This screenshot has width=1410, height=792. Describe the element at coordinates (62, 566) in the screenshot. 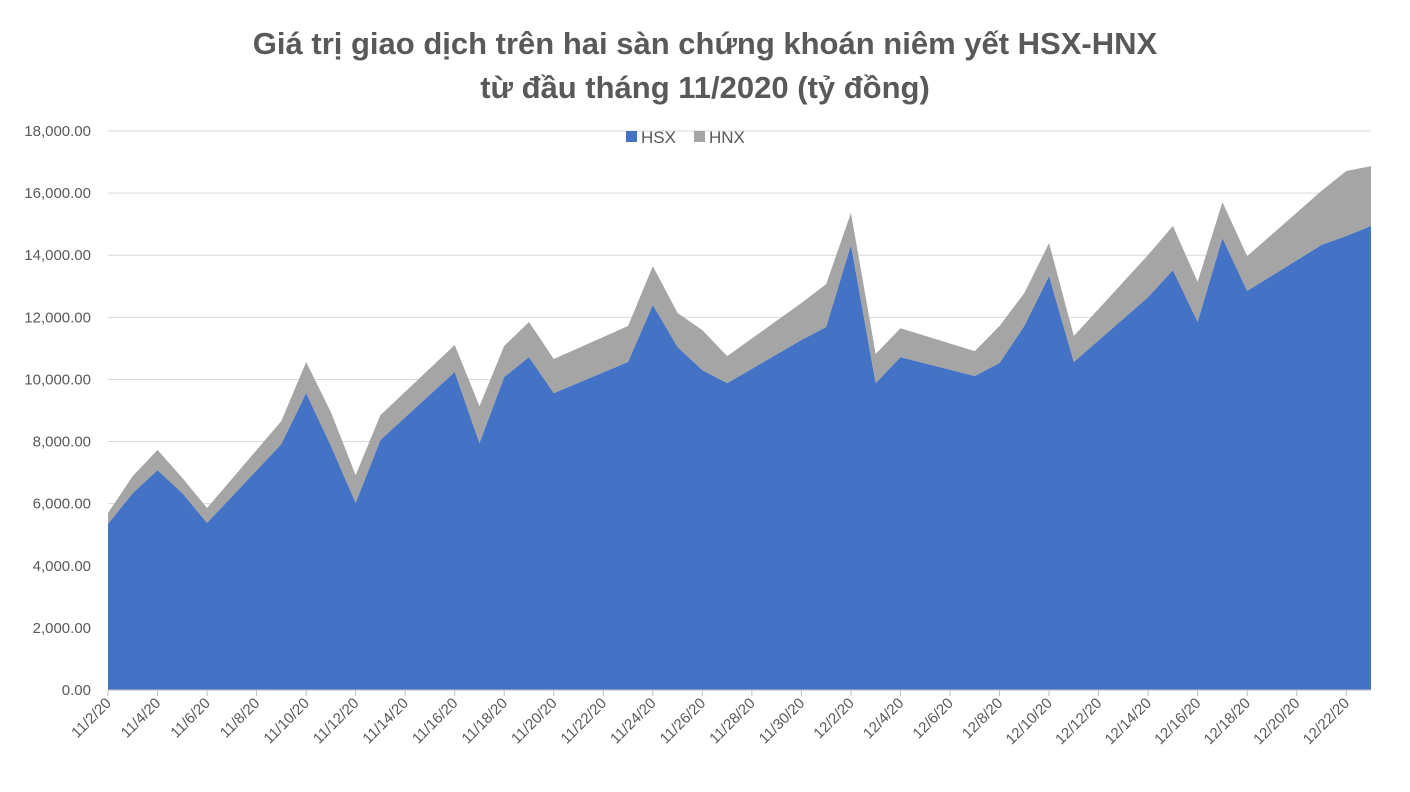

I see `y-tick-label: 4,000.00` at that location.